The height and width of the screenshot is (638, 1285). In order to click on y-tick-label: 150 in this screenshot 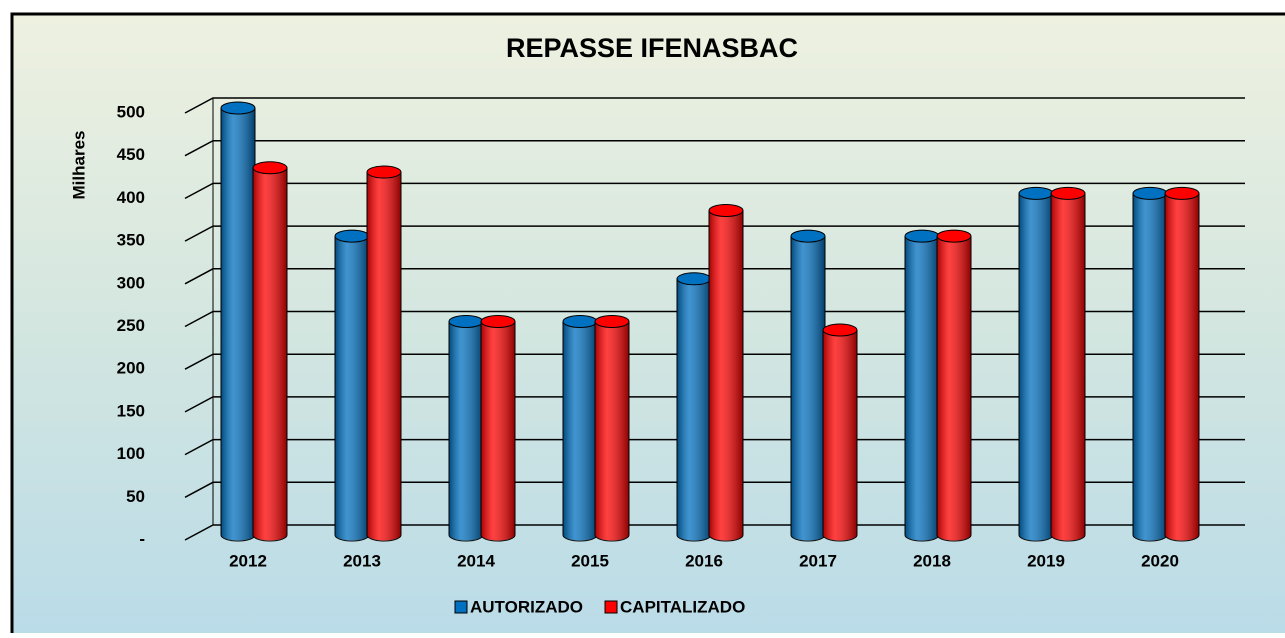, I will do `click(131, 410)`.